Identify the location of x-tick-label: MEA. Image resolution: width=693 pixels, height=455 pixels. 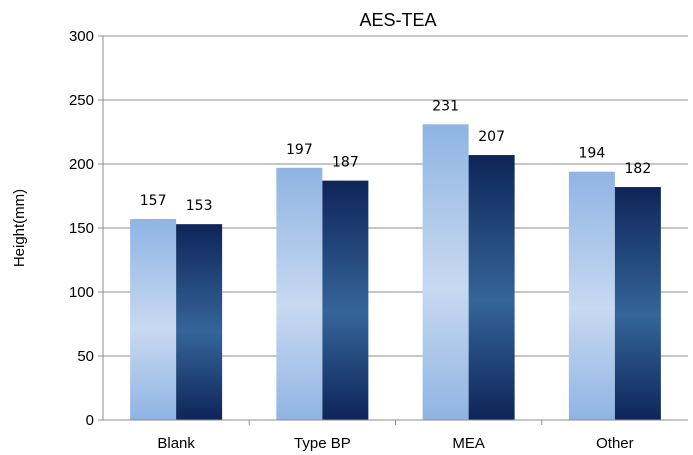
(468, 443).